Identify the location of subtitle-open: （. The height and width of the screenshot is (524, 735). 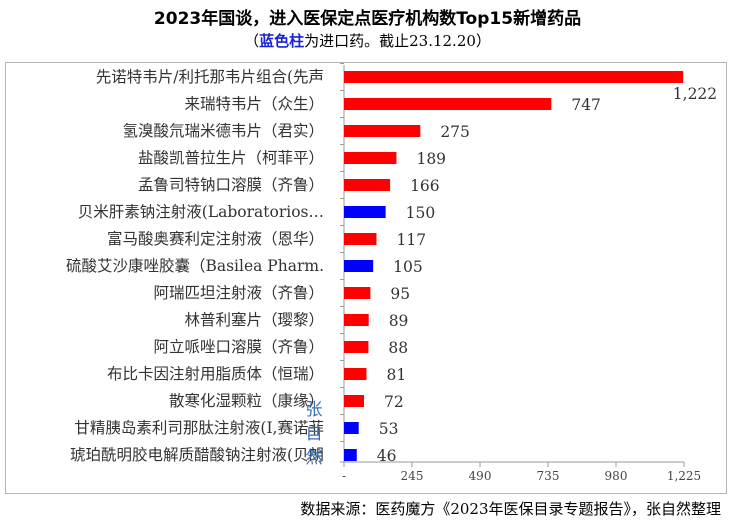
(252, 41).